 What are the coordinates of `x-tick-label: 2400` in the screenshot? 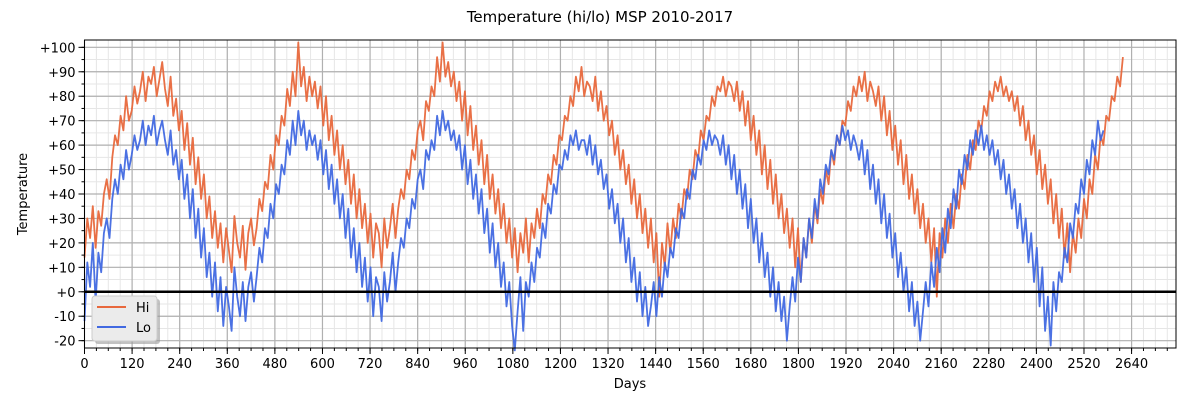 It's located at (1036, 364).